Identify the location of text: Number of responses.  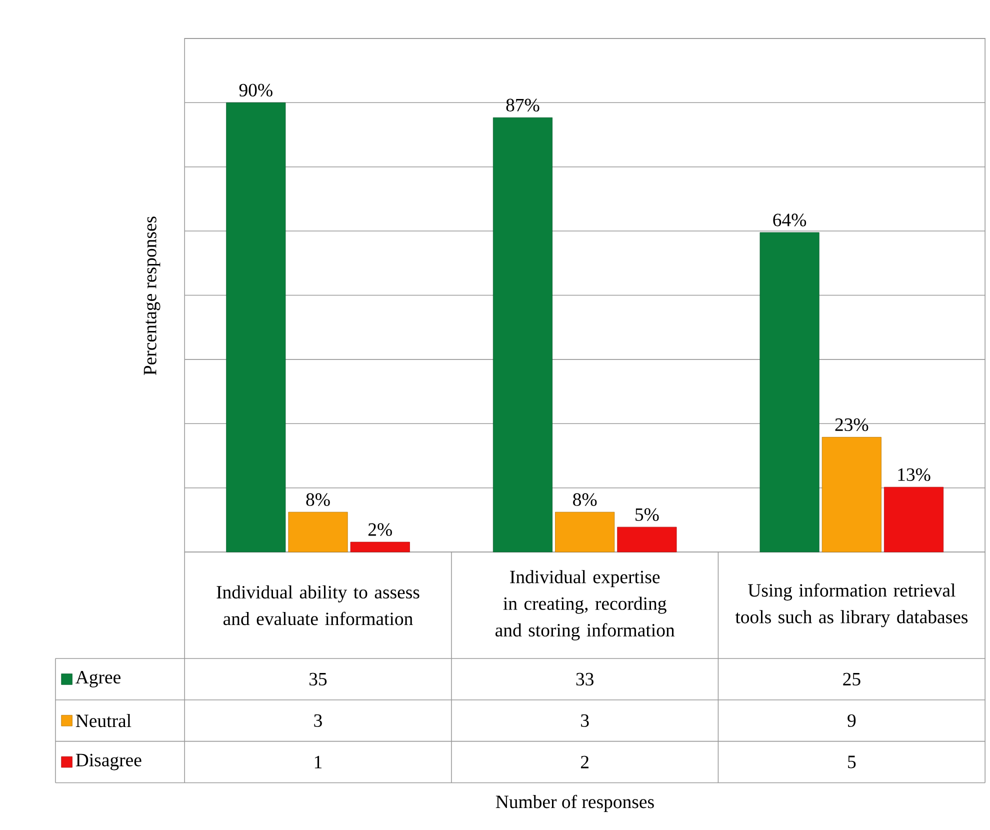
(575, 803).